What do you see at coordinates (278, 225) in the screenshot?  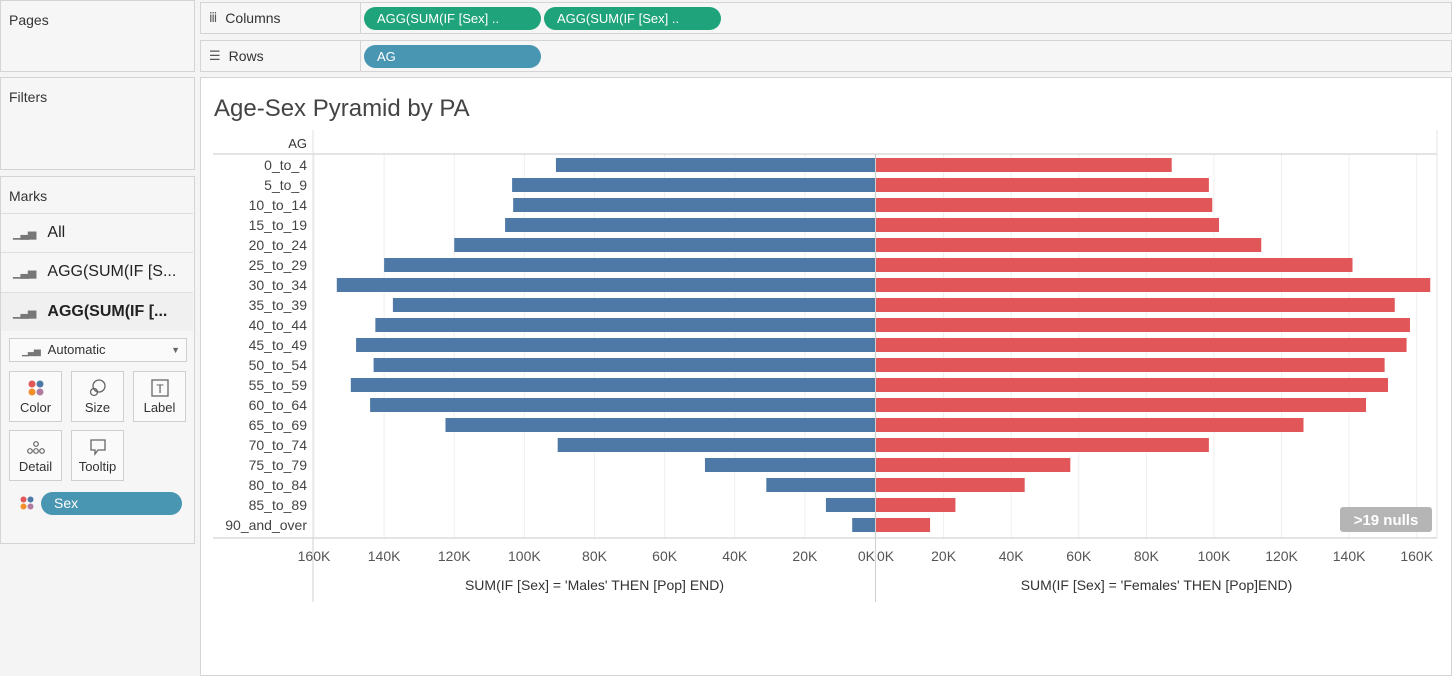 I see `row-label: 15_to_19` at bounding box center [278, 225].